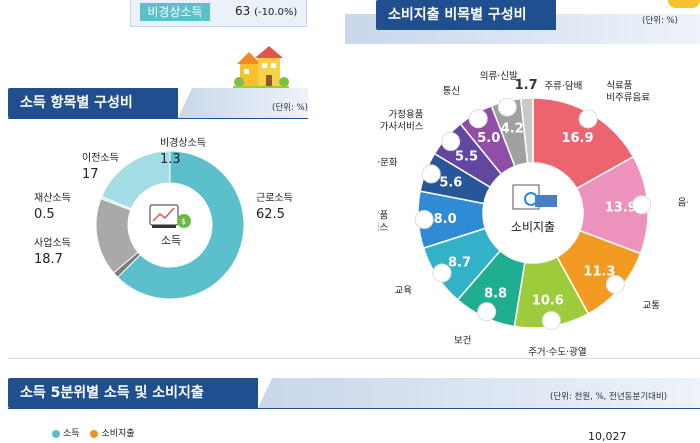 This screenshot has width=700, height=443. I want to click on legend-spending-dot, so click(94, 433).